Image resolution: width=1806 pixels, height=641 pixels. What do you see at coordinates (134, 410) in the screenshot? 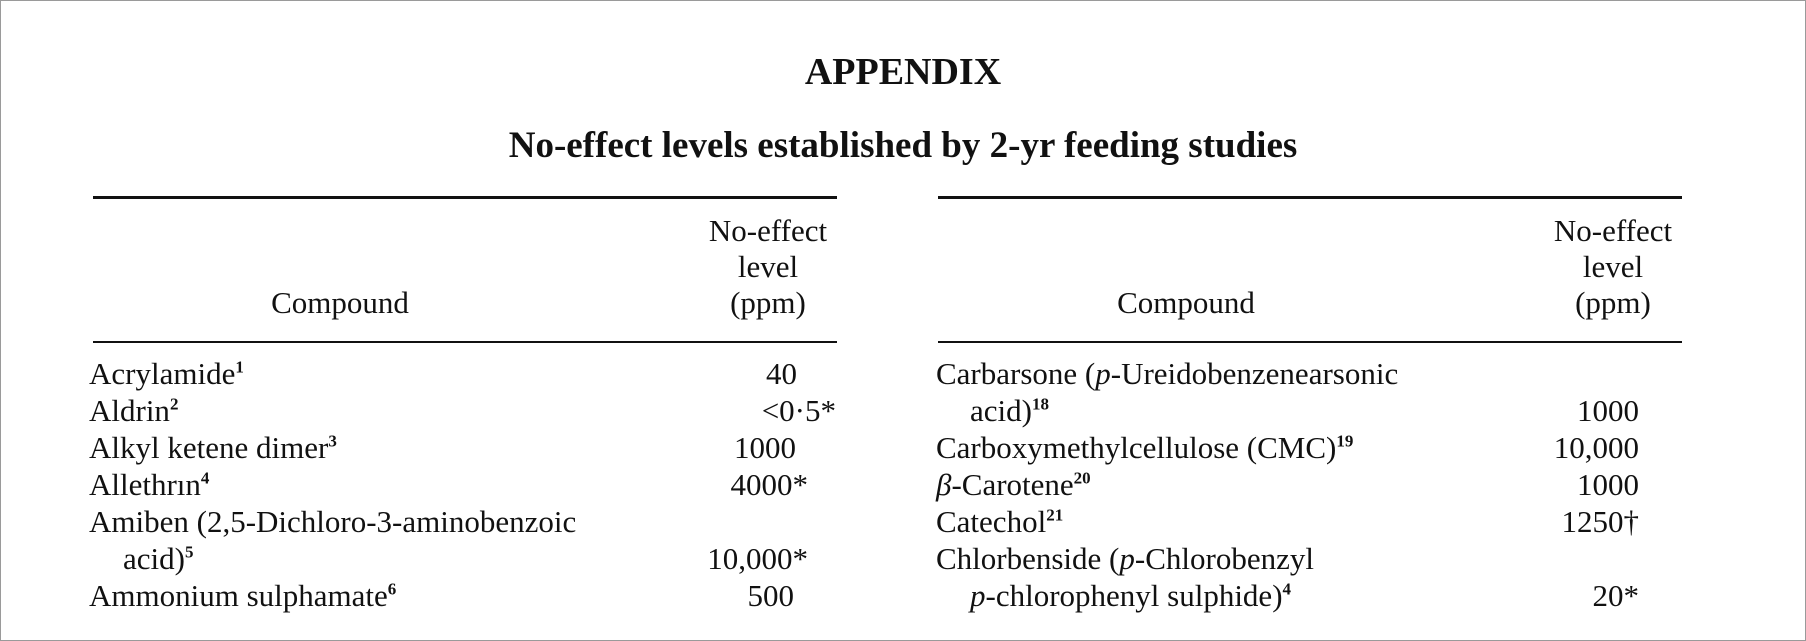
I see `table-row: Aldrin2` at bounding box center [134, 410].